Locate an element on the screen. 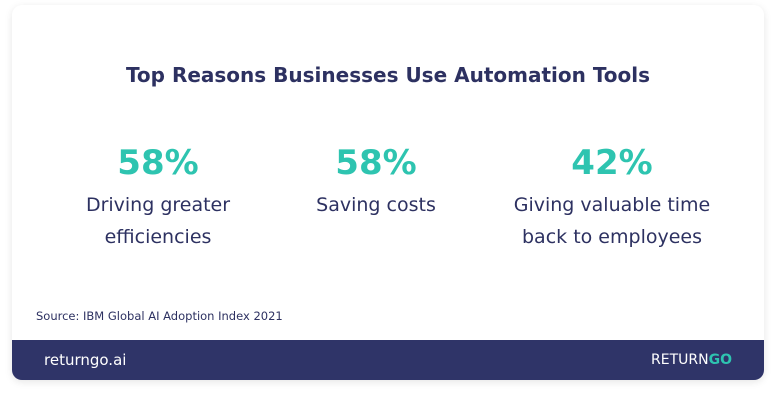 This screenshot has height=400, width=776. stat-label: Saving costs is located at coordinates (376, 205).